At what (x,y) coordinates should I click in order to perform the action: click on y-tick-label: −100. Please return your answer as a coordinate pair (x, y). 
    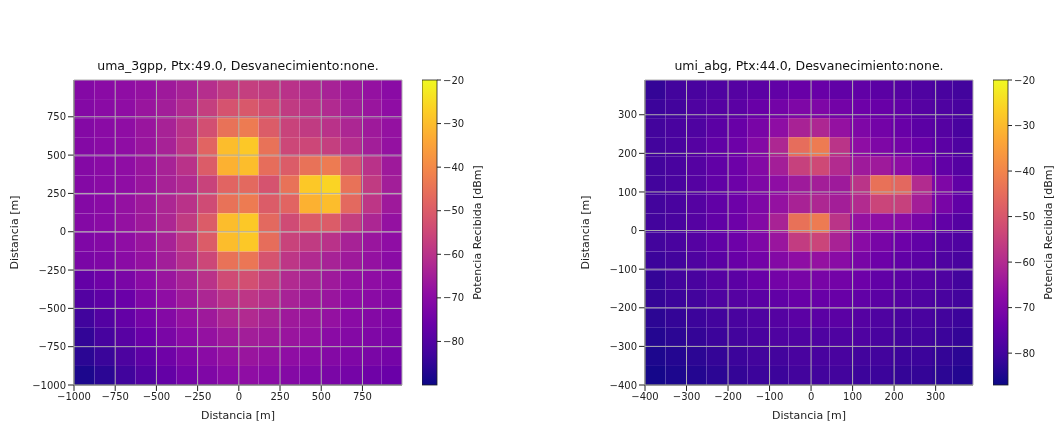
    Looking at the image, I should click on (623, 269).